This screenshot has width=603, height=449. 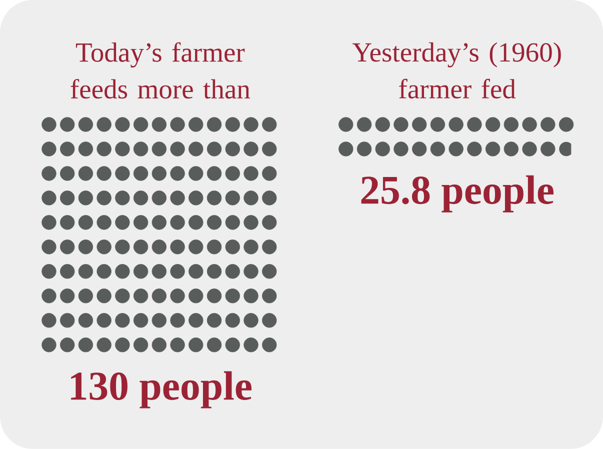 What do you see at coordinates (456, 70) in the screenshot?
I see `category-label: Yesterday’s (1960) farmer fed` at bounding box center [456, 70].